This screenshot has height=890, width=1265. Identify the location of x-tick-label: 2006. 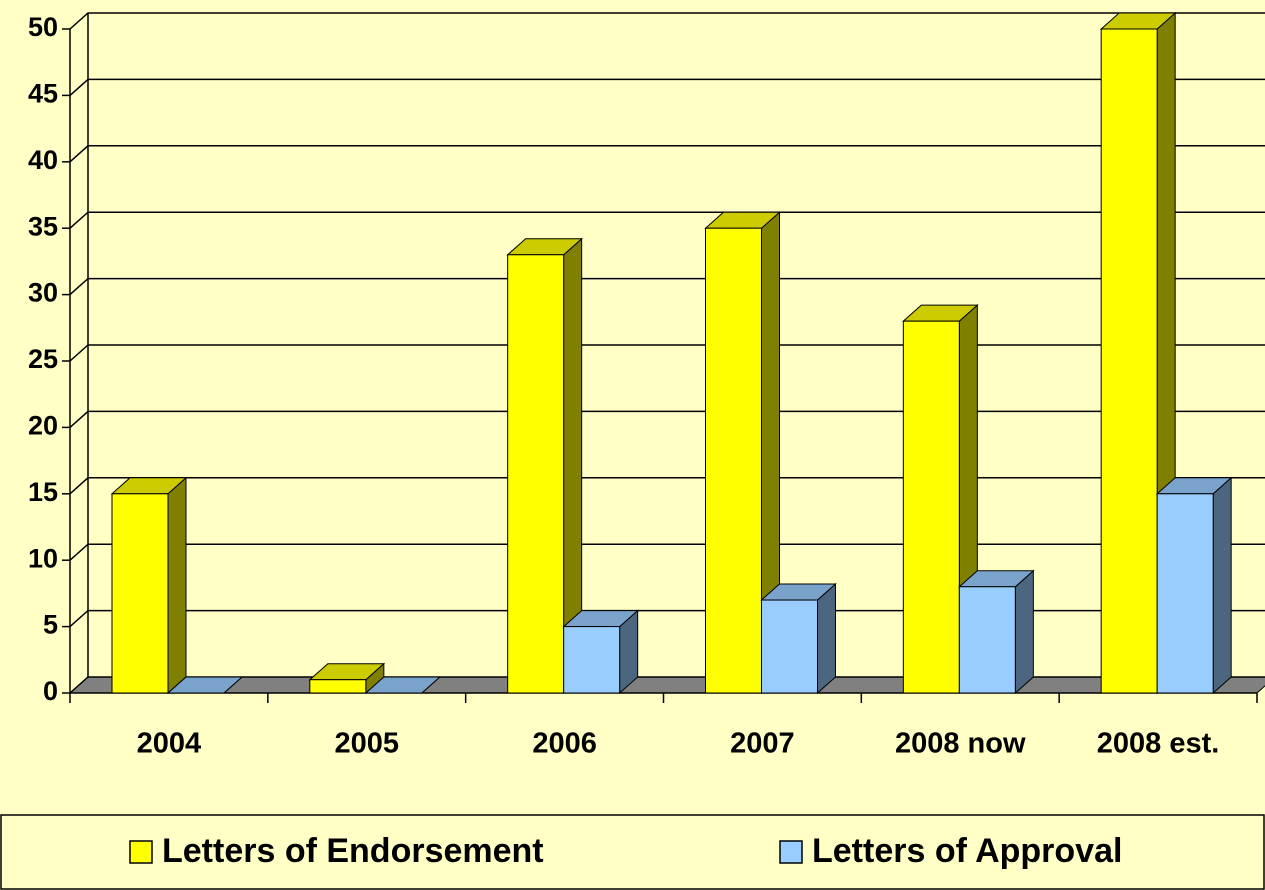
(564, 744).